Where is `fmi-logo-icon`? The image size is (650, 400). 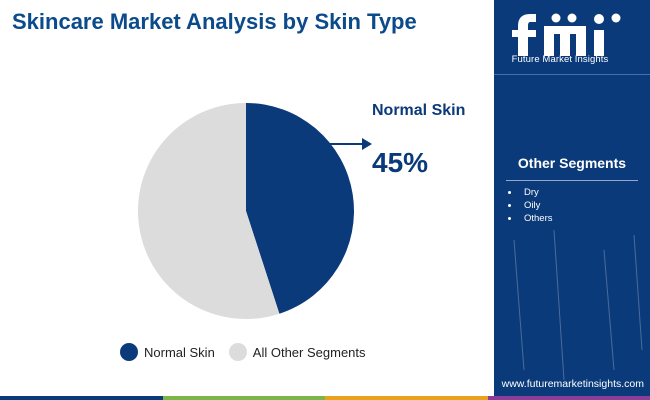
fmi-logo-icon is located at coordinates (566, 34).